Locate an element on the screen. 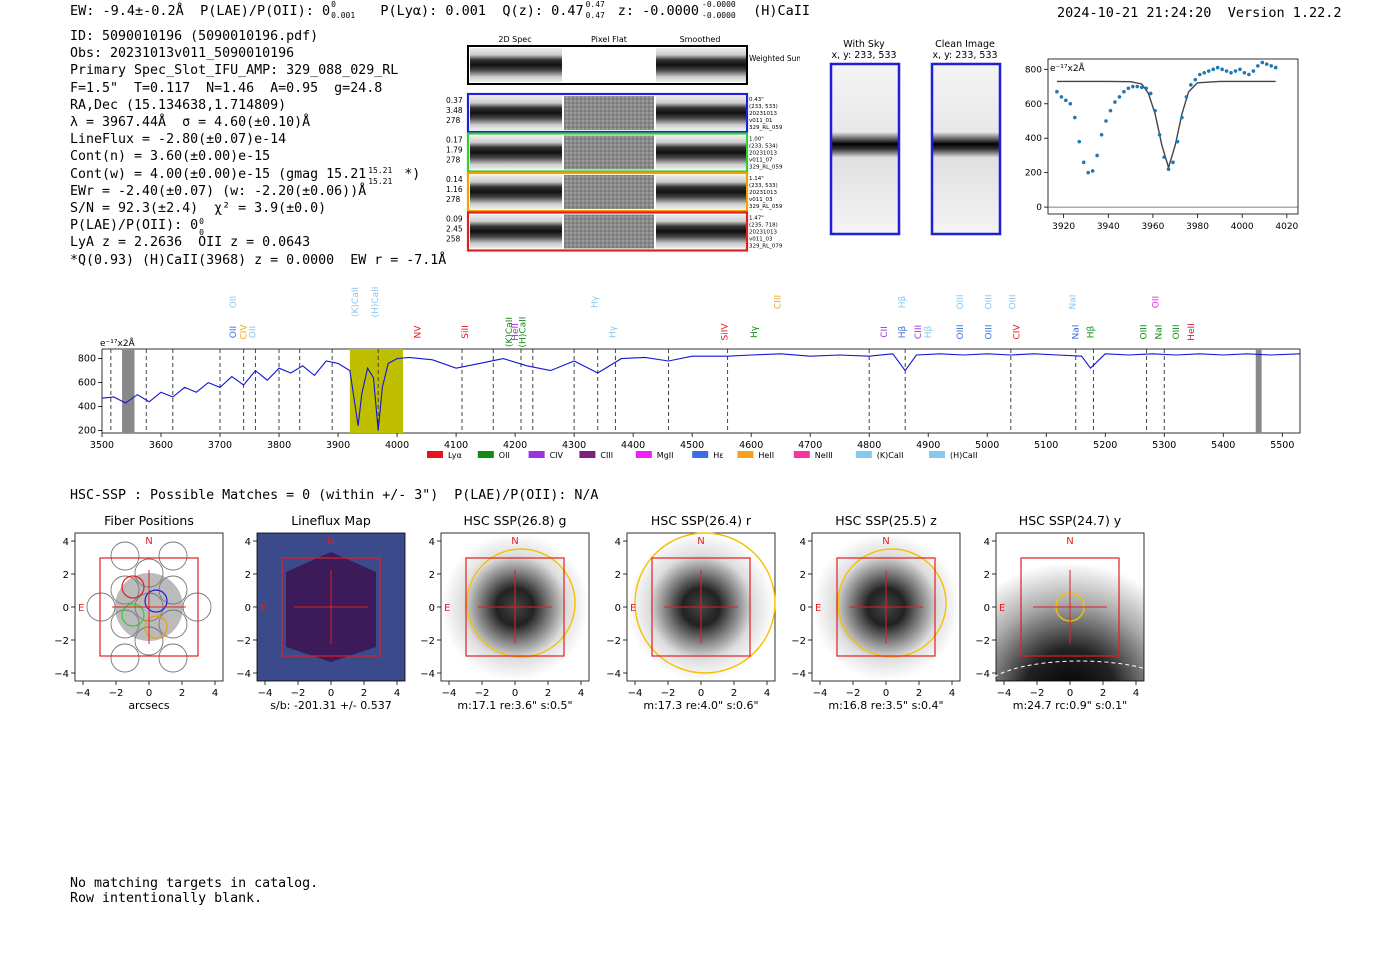 The image size is (1400, 953). zoom-ytick-label-2: 400 is located at coordinates (1033, 139).